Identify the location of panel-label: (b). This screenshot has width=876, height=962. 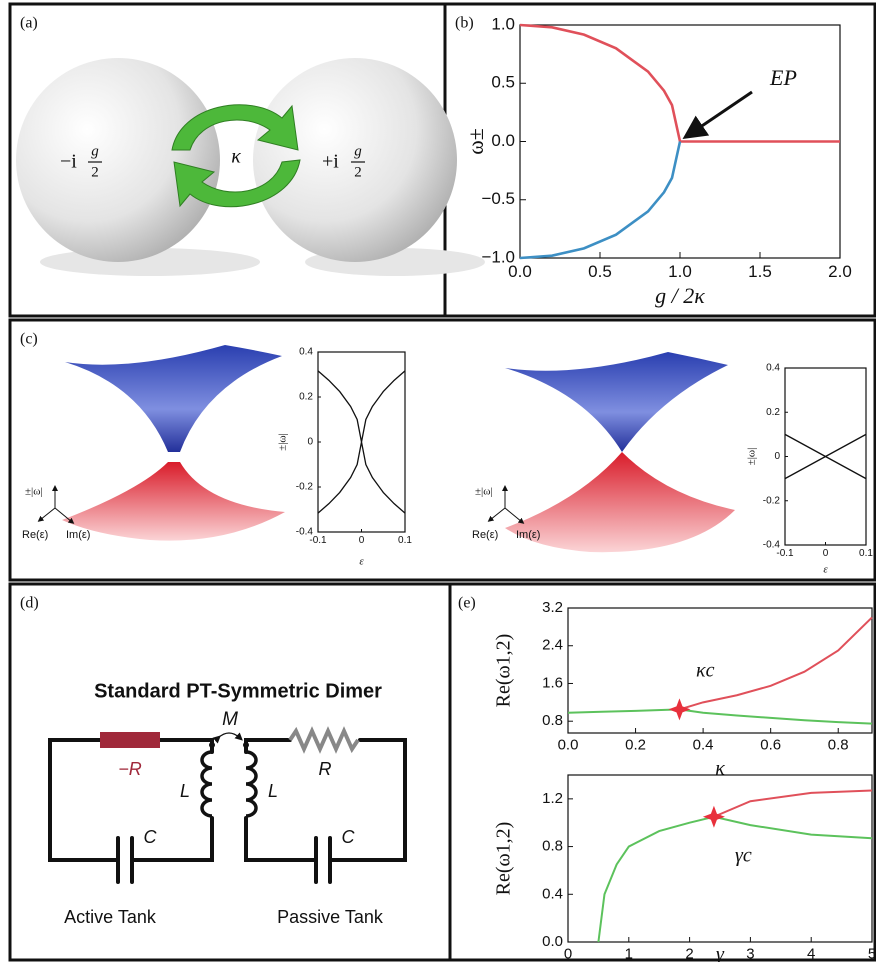
(464, 23).